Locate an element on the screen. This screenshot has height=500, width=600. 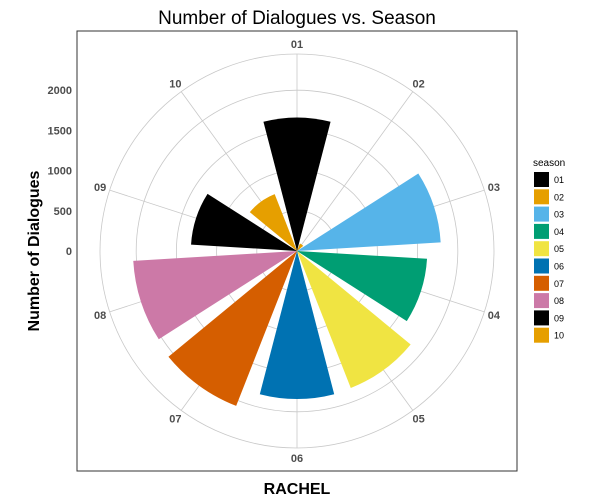
legend-label-10: 10 is located at coordinates (559, 336).